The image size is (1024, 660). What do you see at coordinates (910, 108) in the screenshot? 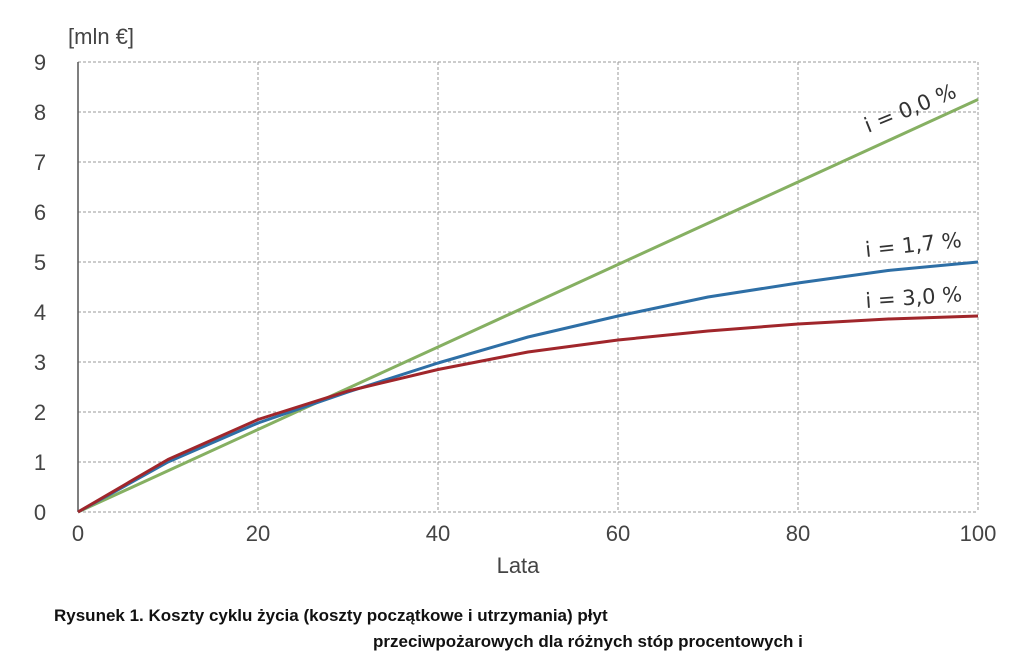
I see `series-label: i = 0,0 %` at bounding box center [910, 108].